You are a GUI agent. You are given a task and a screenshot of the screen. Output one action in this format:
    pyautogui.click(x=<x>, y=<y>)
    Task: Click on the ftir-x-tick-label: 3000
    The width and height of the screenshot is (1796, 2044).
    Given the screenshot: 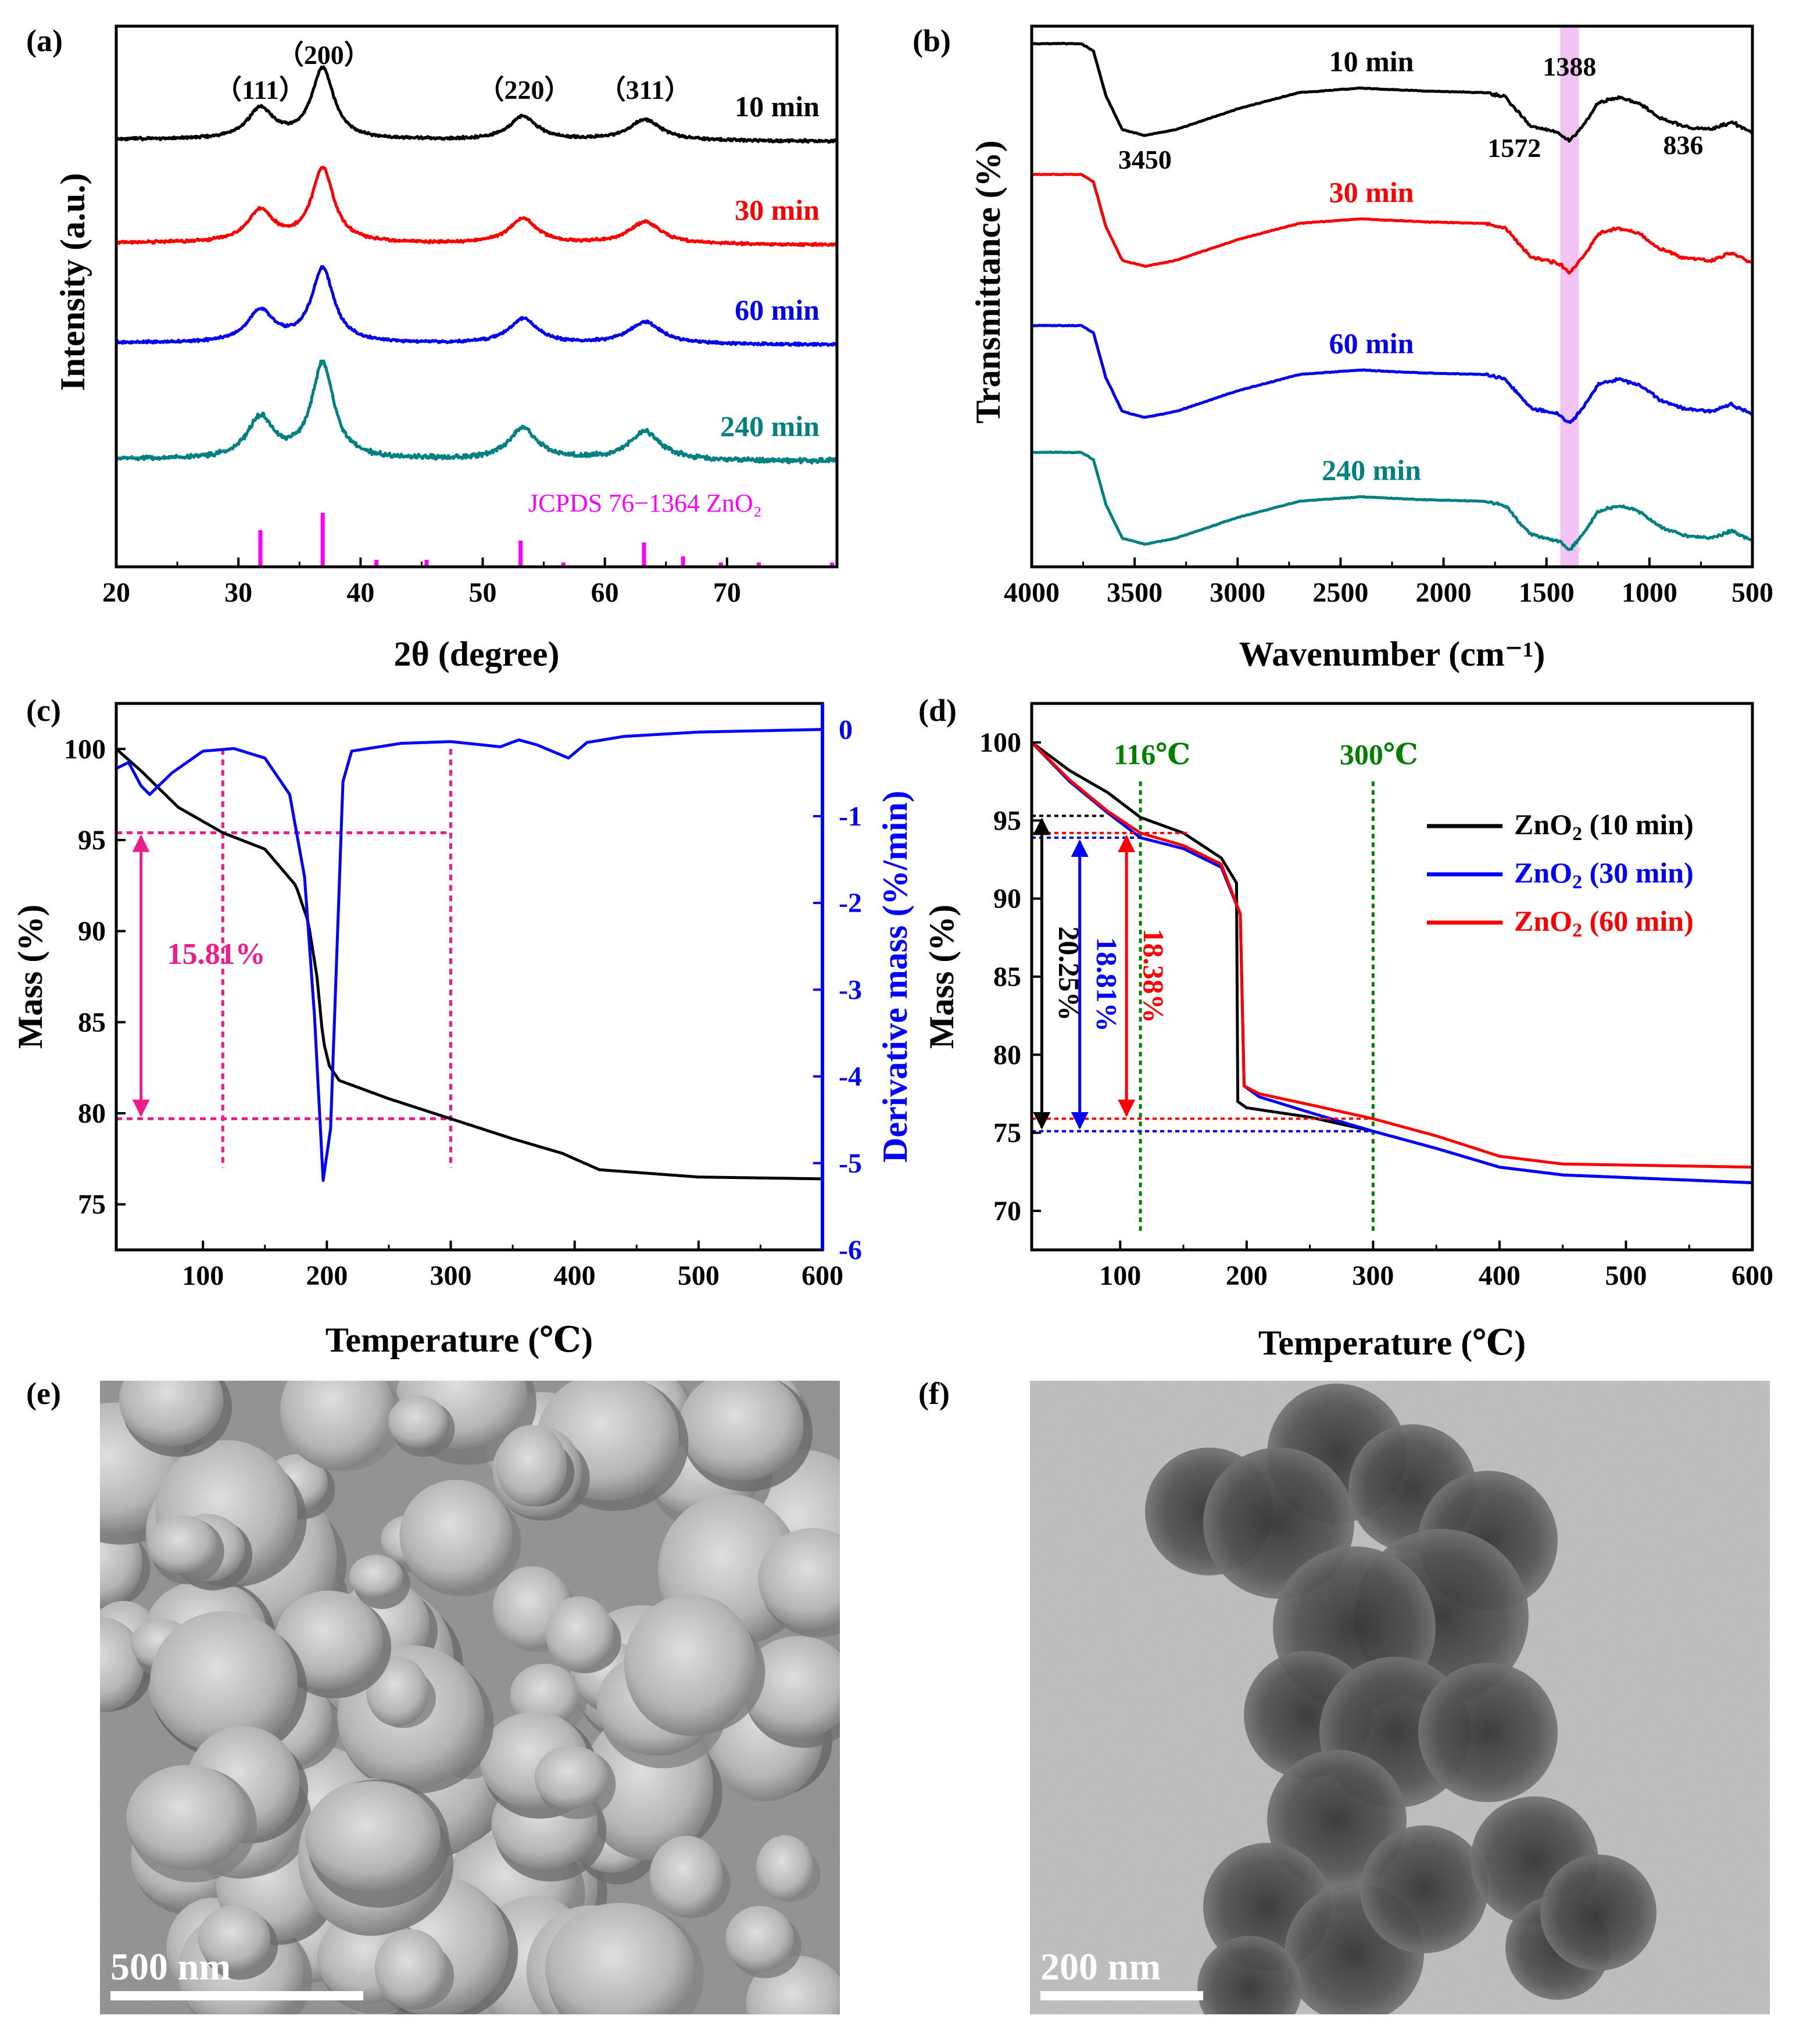 What is the action you would take?
    pyautogui.click(x=1237, y=592)
    